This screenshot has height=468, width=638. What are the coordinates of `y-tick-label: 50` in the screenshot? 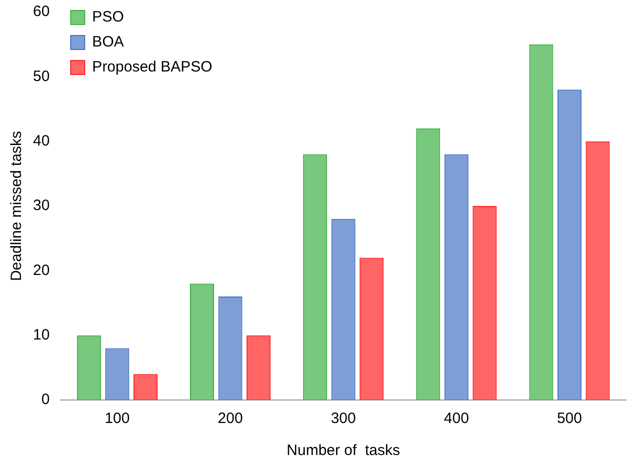 It's located at (41, 76).